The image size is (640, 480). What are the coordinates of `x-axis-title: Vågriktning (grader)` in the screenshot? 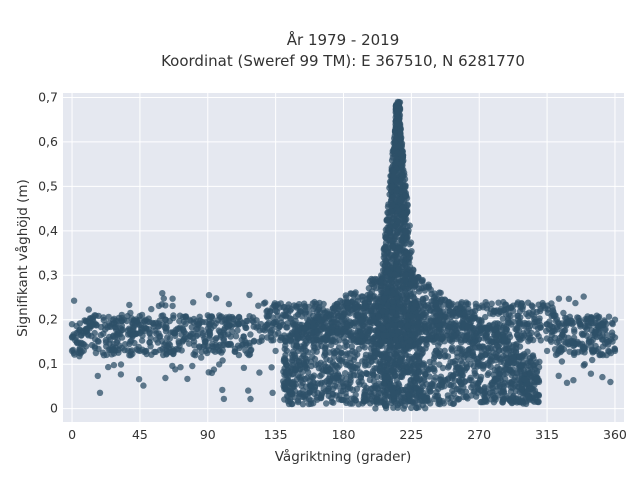 It's located at (343, 456).